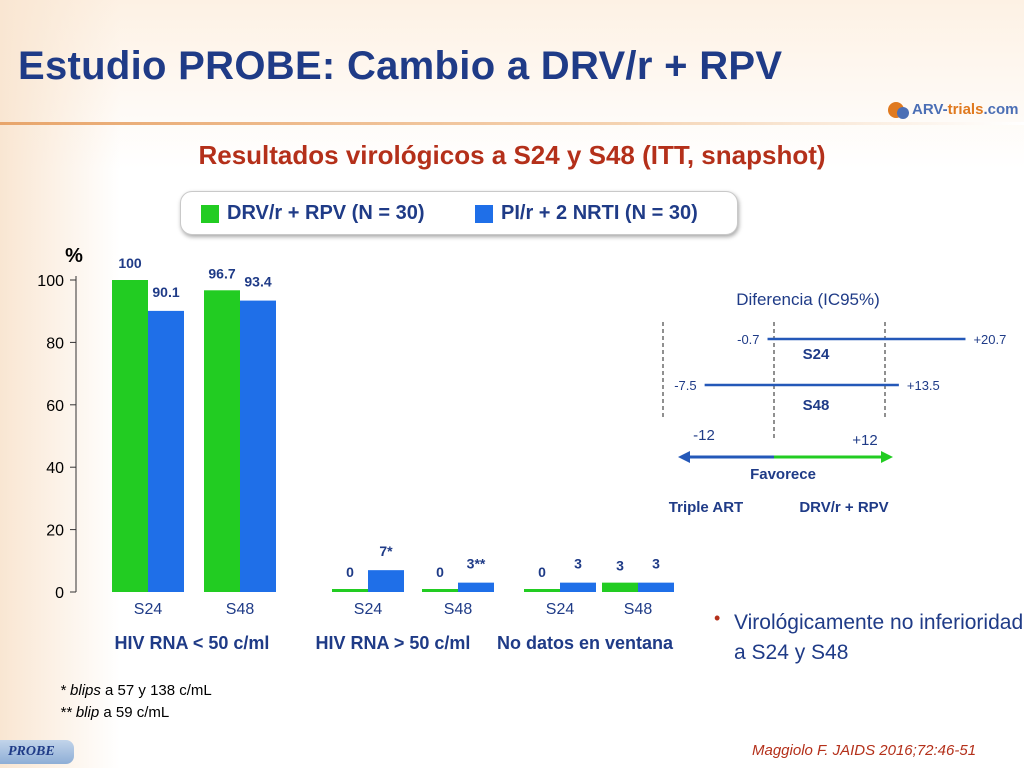  I want to click on y-tick-label: 100, so click(50, 281).